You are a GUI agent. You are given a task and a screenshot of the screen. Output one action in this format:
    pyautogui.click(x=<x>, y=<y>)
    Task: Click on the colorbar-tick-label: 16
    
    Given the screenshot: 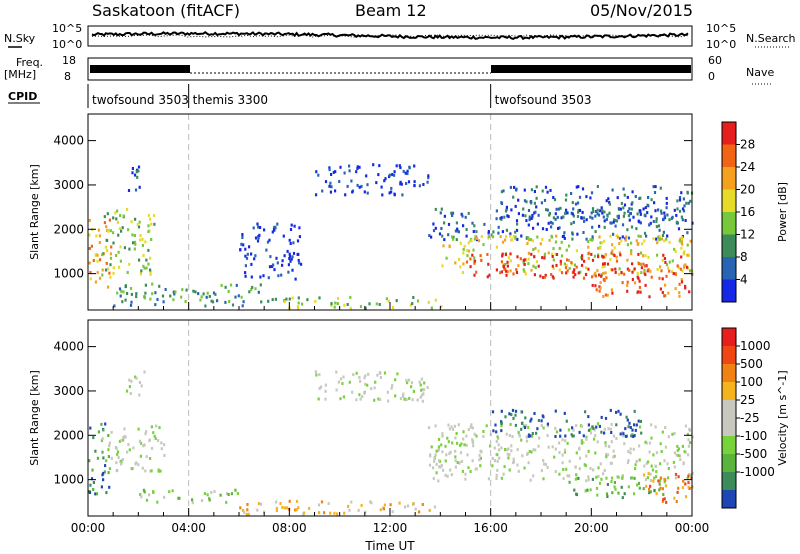 What is the action you would take?
    pyautogui.click(x=747, y=212)
    